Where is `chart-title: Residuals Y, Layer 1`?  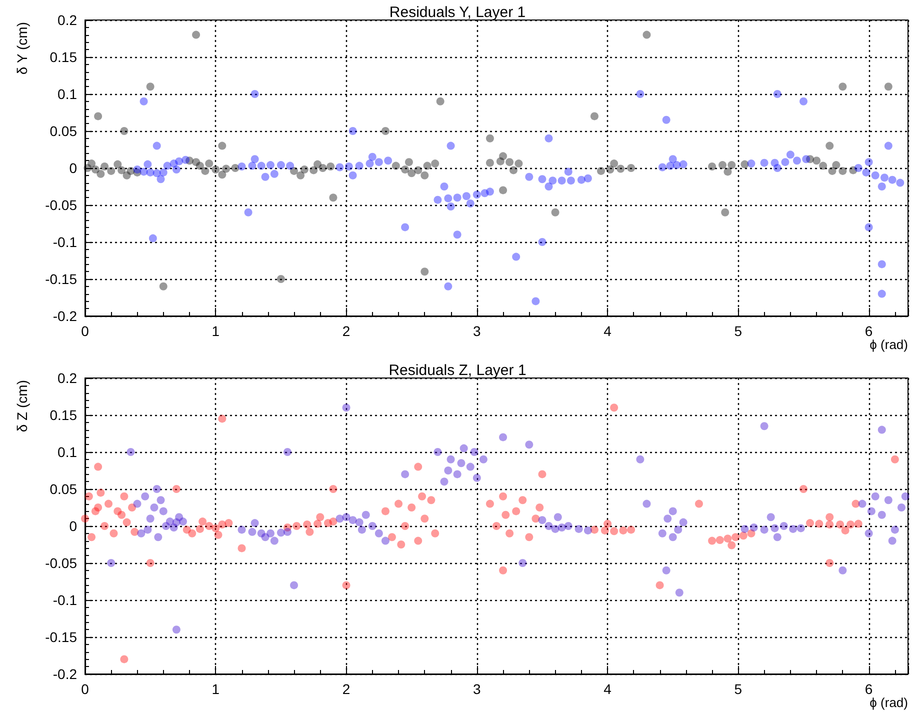 chart-title: Residuals Y, Layer 1 is located at coordinates (457, 12).